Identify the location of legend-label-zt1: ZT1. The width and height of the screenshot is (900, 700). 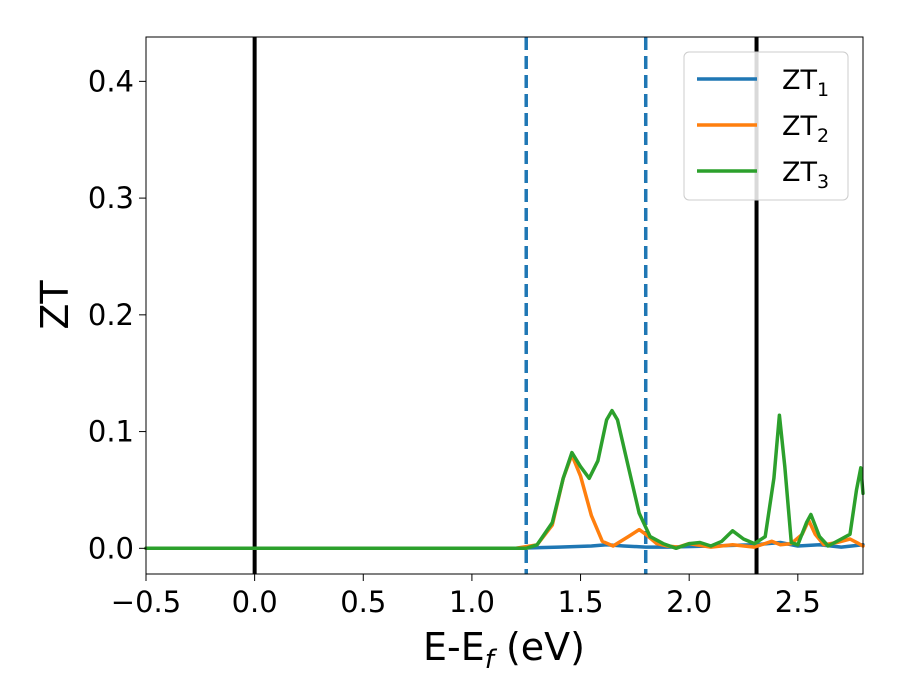
(805, 83).